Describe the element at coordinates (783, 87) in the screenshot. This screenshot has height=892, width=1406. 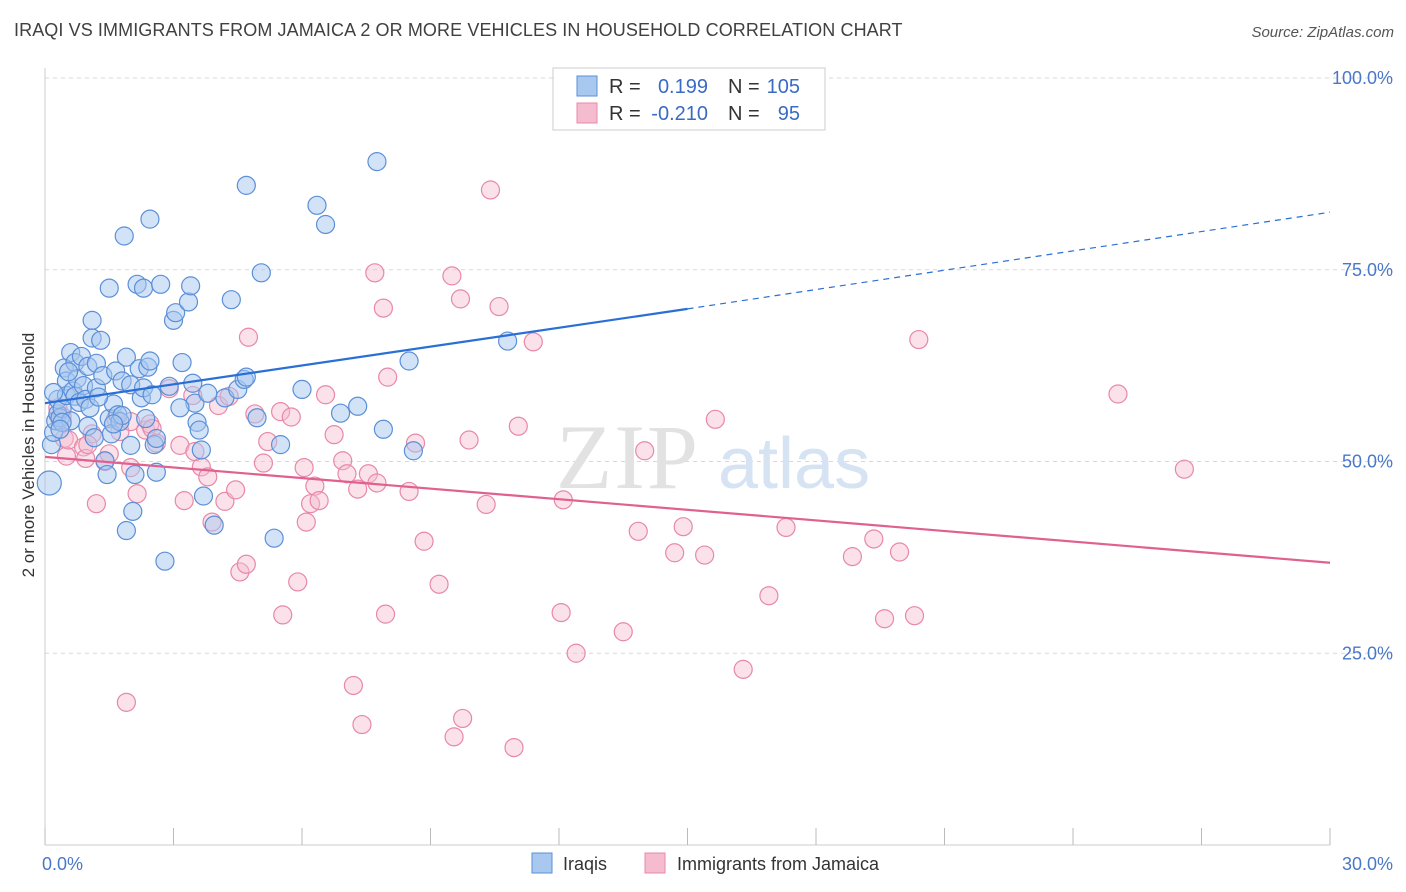
I see `legend-n-value-1: 105` at that location.